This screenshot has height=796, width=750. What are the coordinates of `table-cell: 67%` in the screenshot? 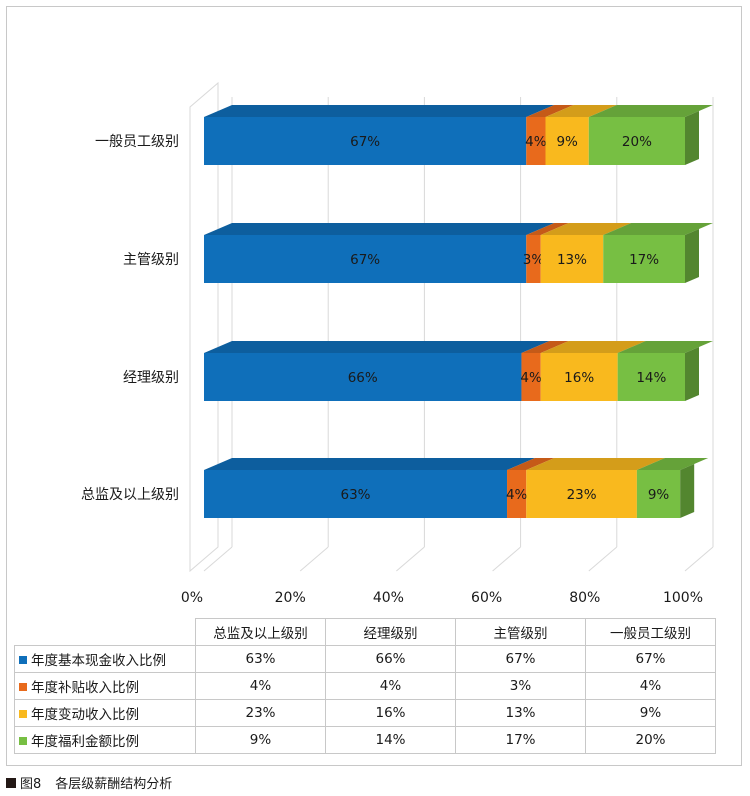 It's located at (650, 659).